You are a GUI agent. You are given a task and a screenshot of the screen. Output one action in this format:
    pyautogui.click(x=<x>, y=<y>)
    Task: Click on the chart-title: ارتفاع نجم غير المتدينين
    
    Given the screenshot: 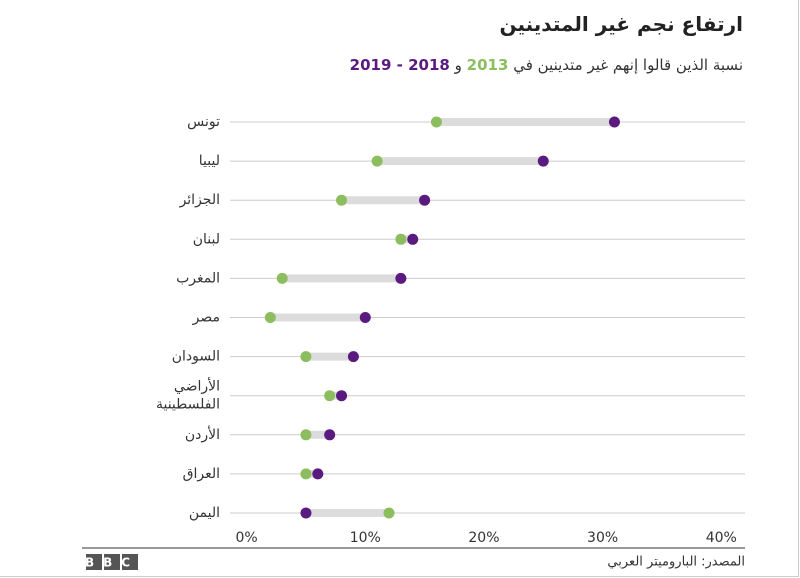 What is the action you would take?
    pyautogui.click(x=621, y=24)
    